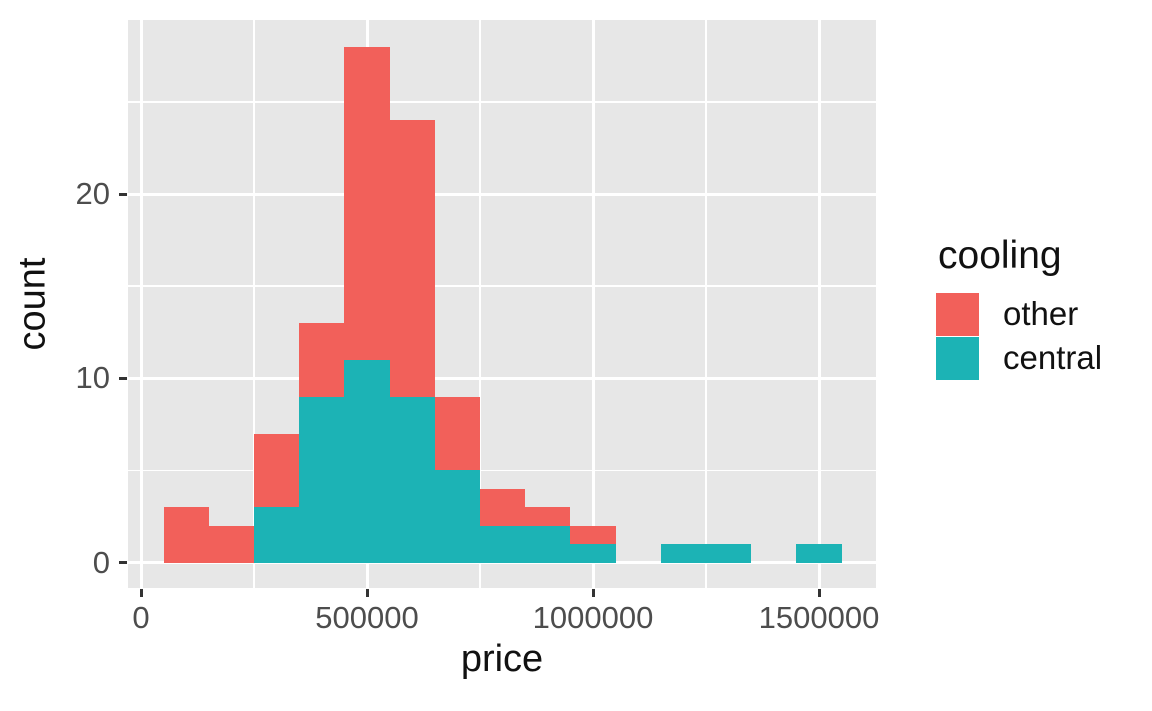  Describe the element at coordinates (1053, 357) in the screenshot. I see `legend-label-central: central` at that location.